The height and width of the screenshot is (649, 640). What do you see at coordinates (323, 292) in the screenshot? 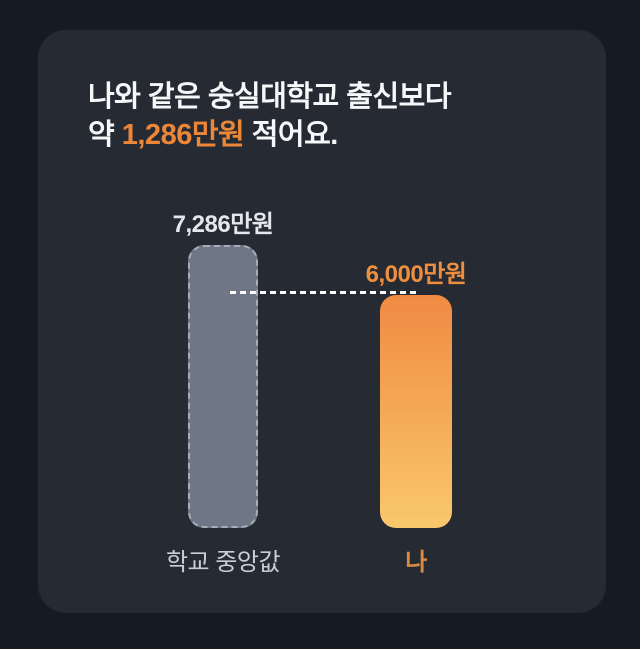
I see `reference-dashed-line` at bounding box center [323, 292].